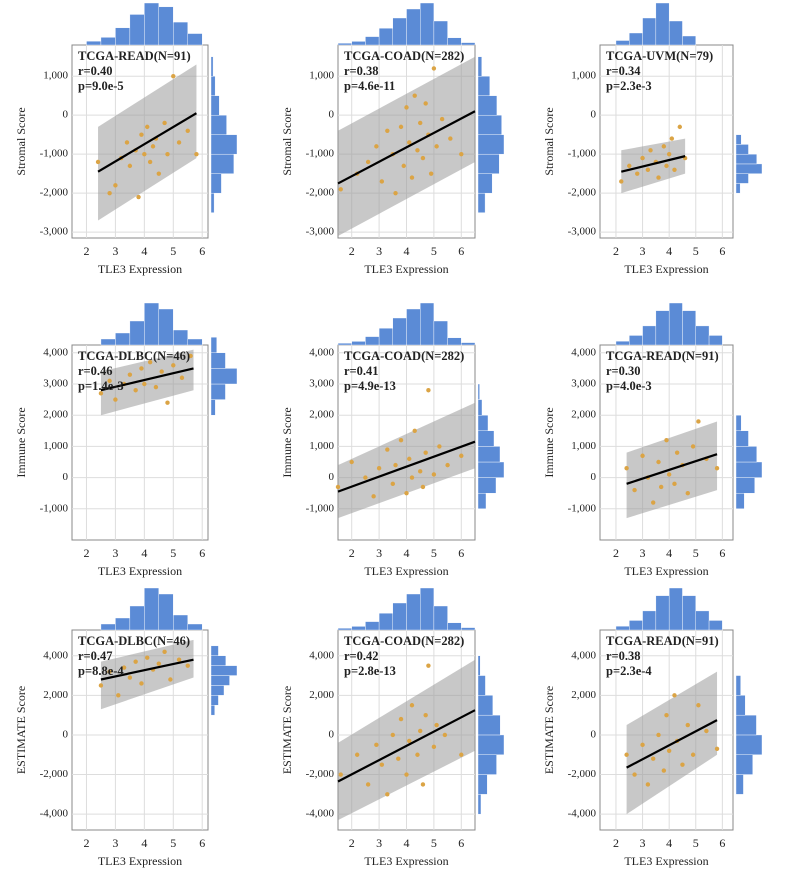 Image resolution: width=789 pixels, height=873 pixels. Describe the element at coordinates (583, 384) in the screenshot. I see `y-tick-label: 3,000` at that location.